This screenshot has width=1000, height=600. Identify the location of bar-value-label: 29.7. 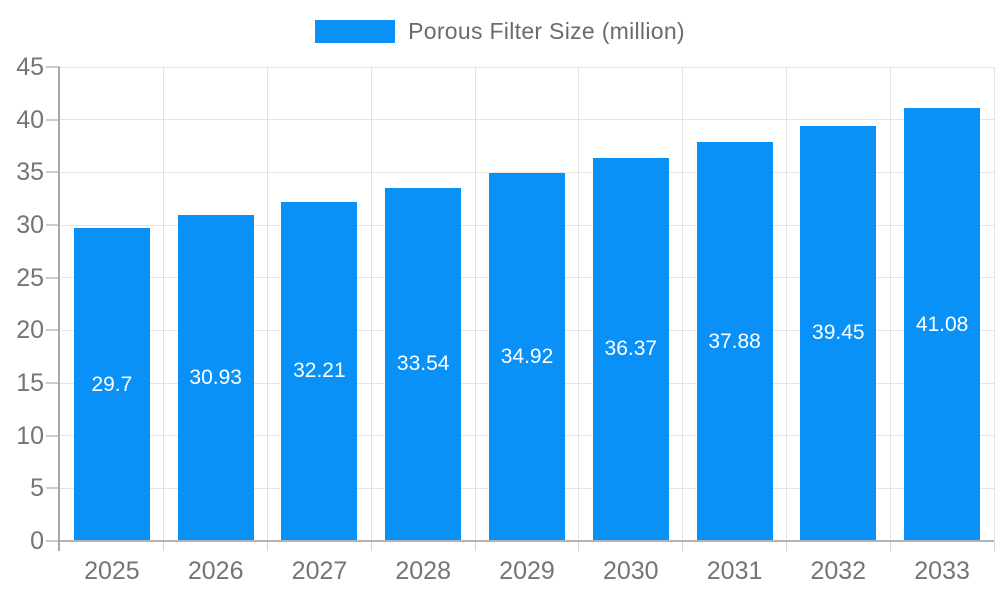
(112, 384).